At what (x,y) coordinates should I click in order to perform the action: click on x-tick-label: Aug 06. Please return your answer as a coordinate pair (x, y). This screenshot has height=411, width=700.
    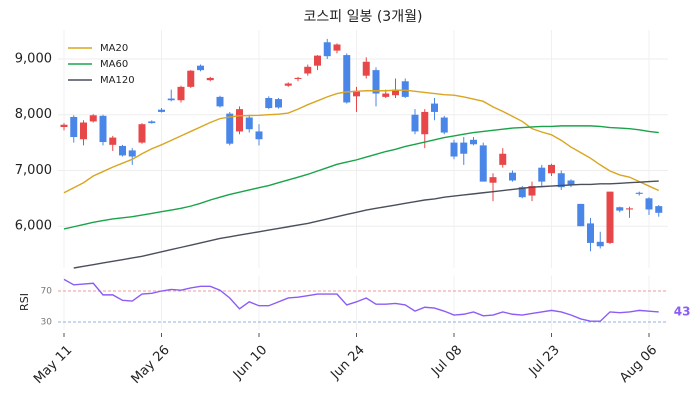
    Looking at the image, I should click on (638, 364).